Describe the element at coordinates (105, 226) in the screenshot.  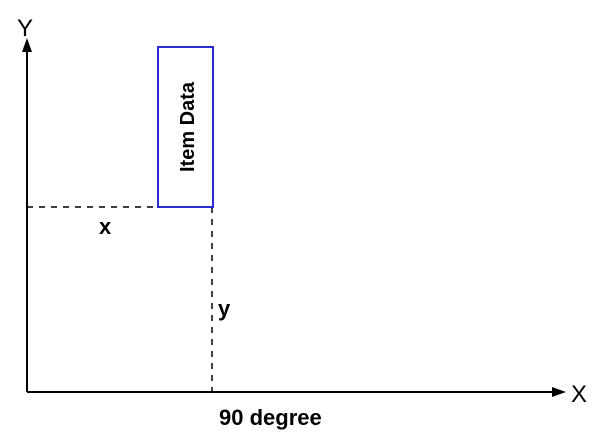
I see `x-offset-label: x` at that location.